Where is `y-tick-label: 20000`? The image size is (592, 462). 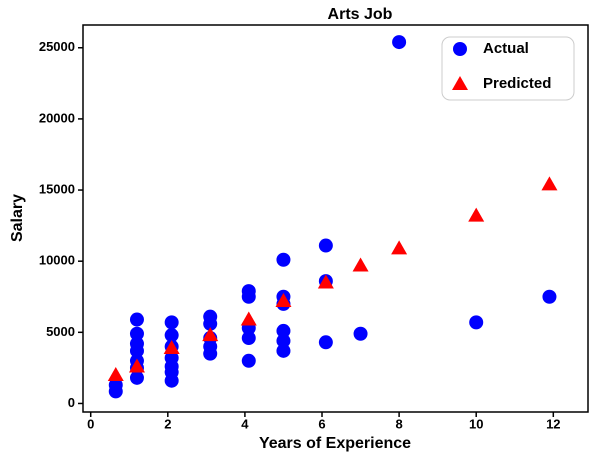
y-tick-label: 20000 is located at coordinates (57, 117).